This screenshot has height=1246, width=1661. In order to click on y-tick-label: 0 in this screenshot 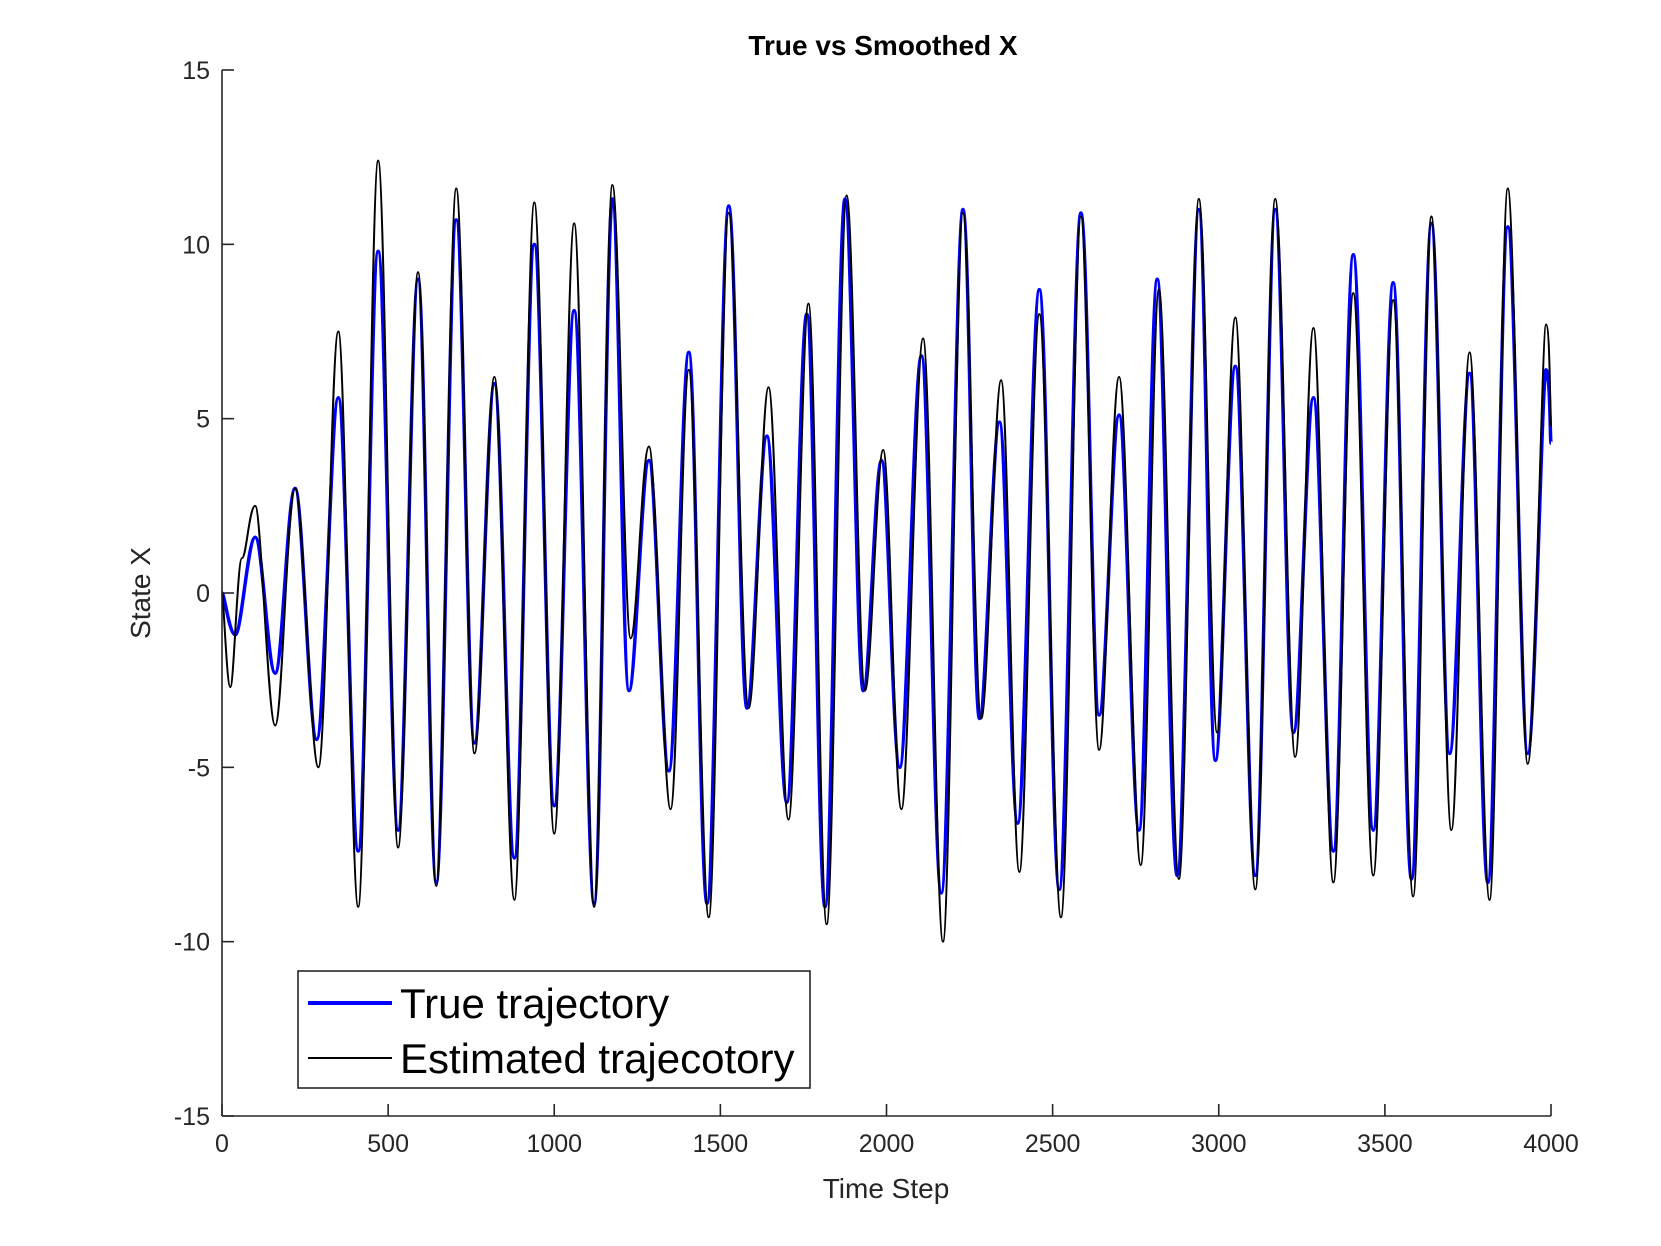, I will do `click(203, 594)`.